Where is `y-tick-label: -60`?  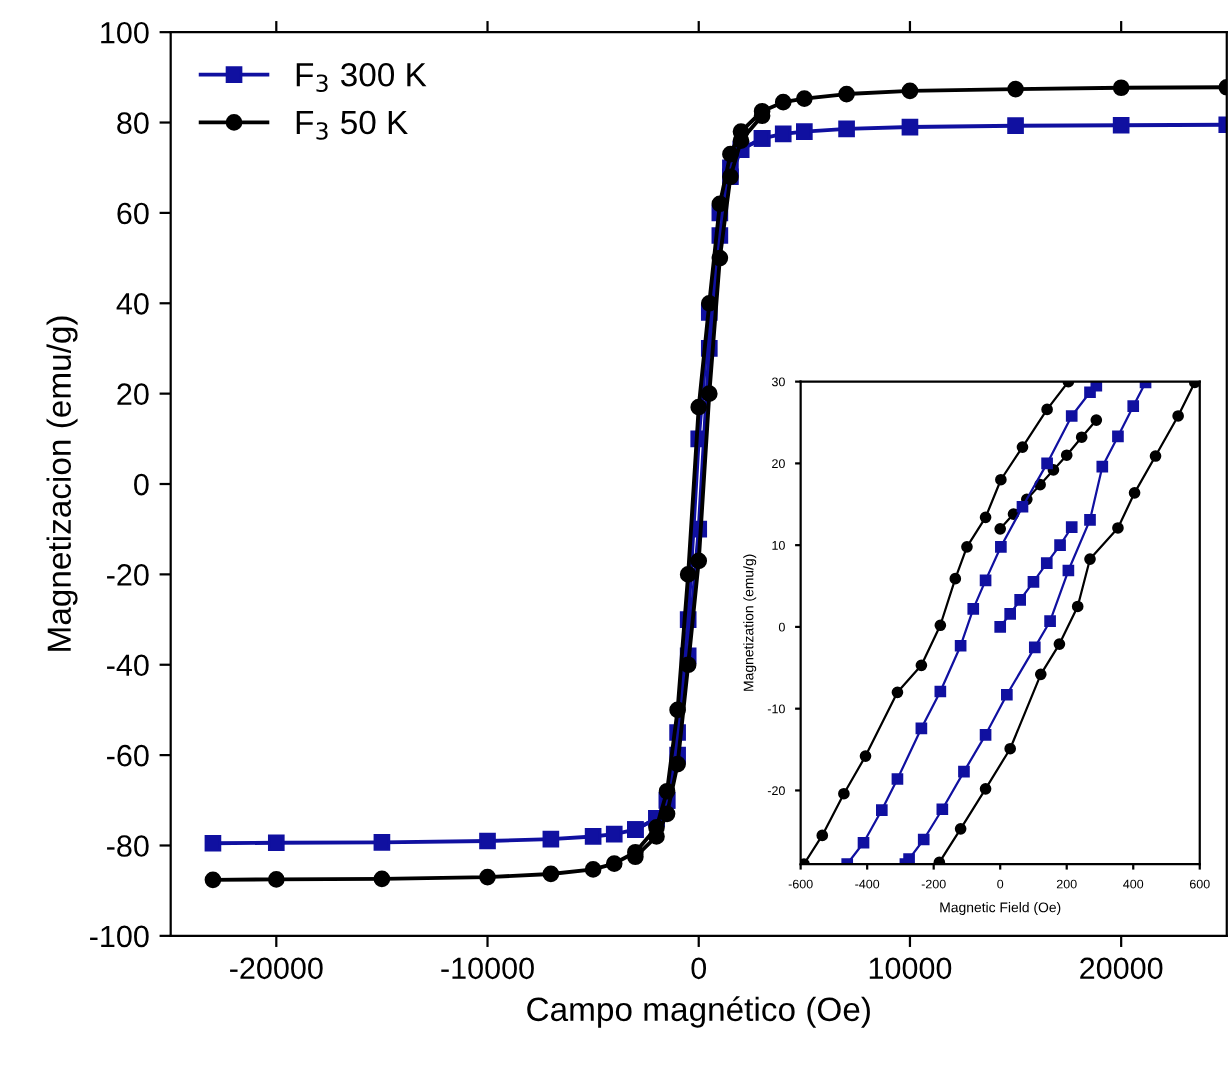 y-tick-label: -60 is located at coordinates (128, 755).